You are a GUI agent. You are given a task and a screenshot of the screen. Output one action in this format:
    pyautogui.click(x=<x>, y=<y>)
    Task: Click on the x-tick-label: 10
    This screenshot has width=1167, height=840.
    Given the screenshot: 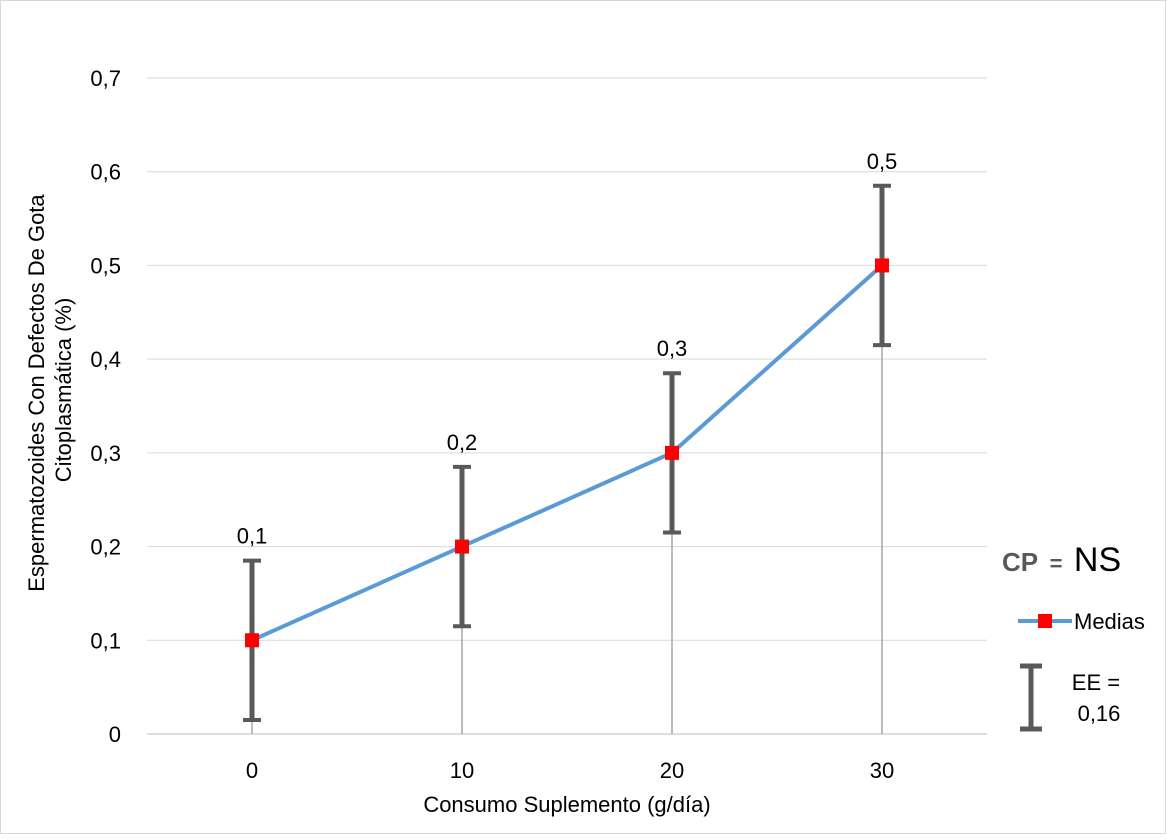 What is the action you would take?
    pyautogui.click(x=462, y=770)
    